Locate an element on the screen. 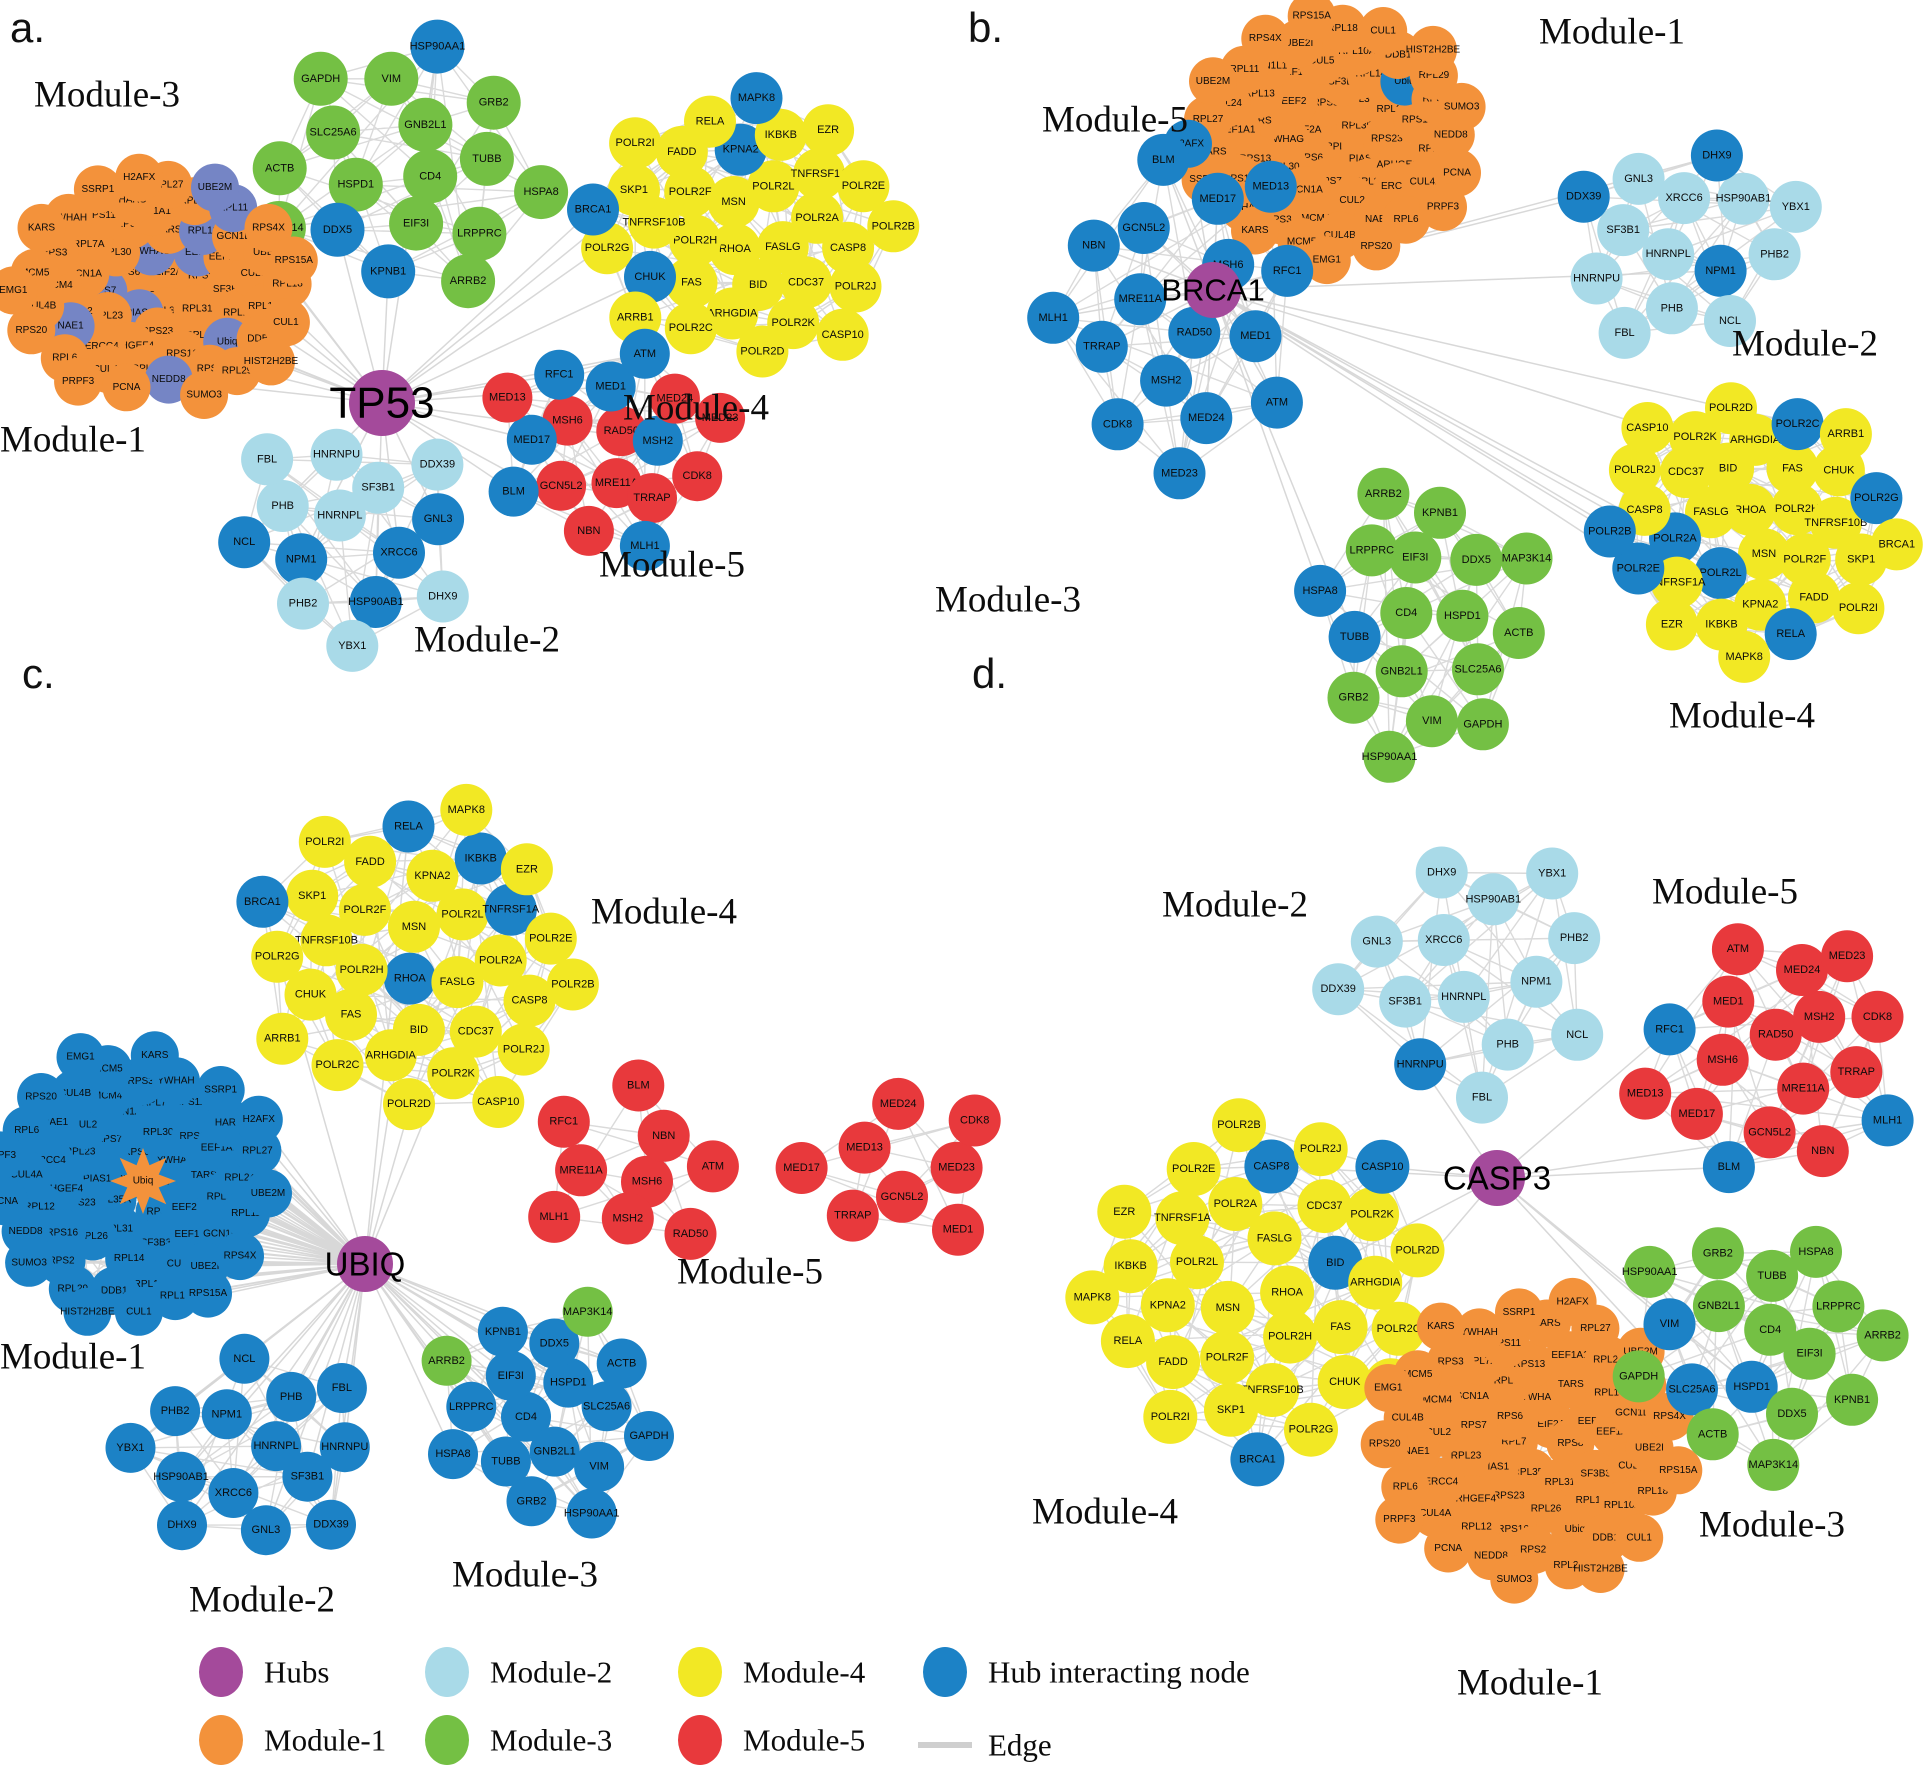 The image size is (1923, 1775). gene-label: SKP1 is located at coordinates (1861, 560).